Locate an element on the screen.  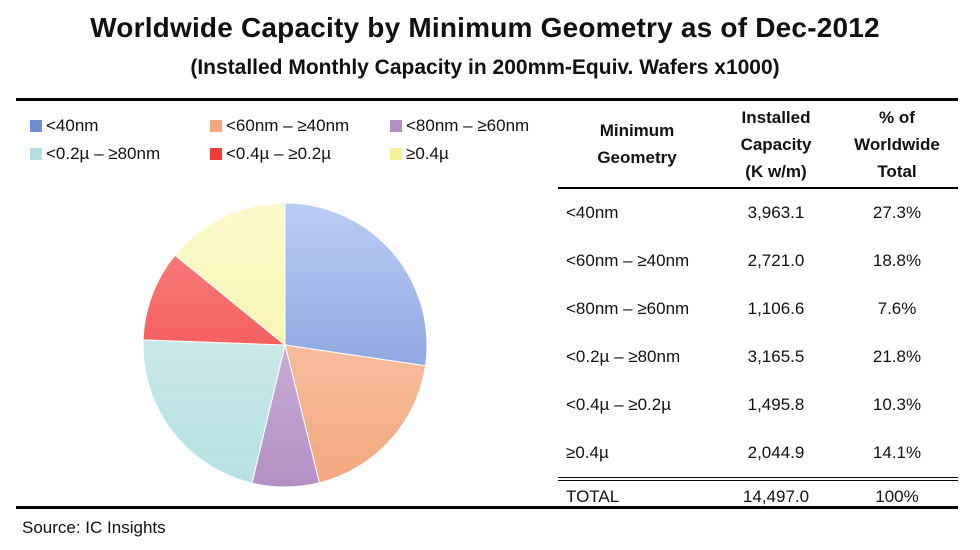
header-line: % of is located at coordinates (897, 117).